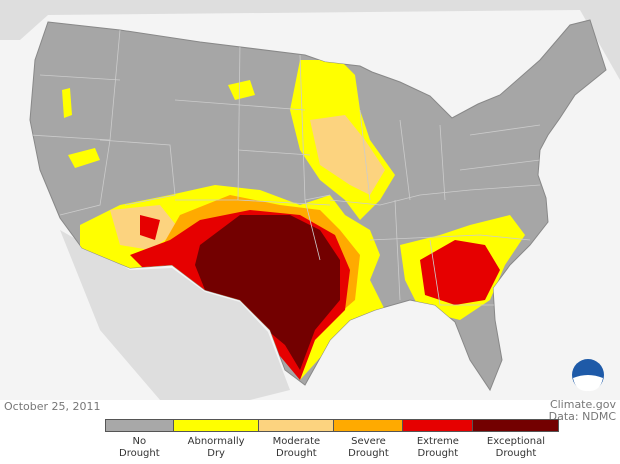 The height and width of the screenshot is (464, 620). Describe the element at coordinates (52, 406) in the screenshot. I see `date: October 25, 2011` at that location.